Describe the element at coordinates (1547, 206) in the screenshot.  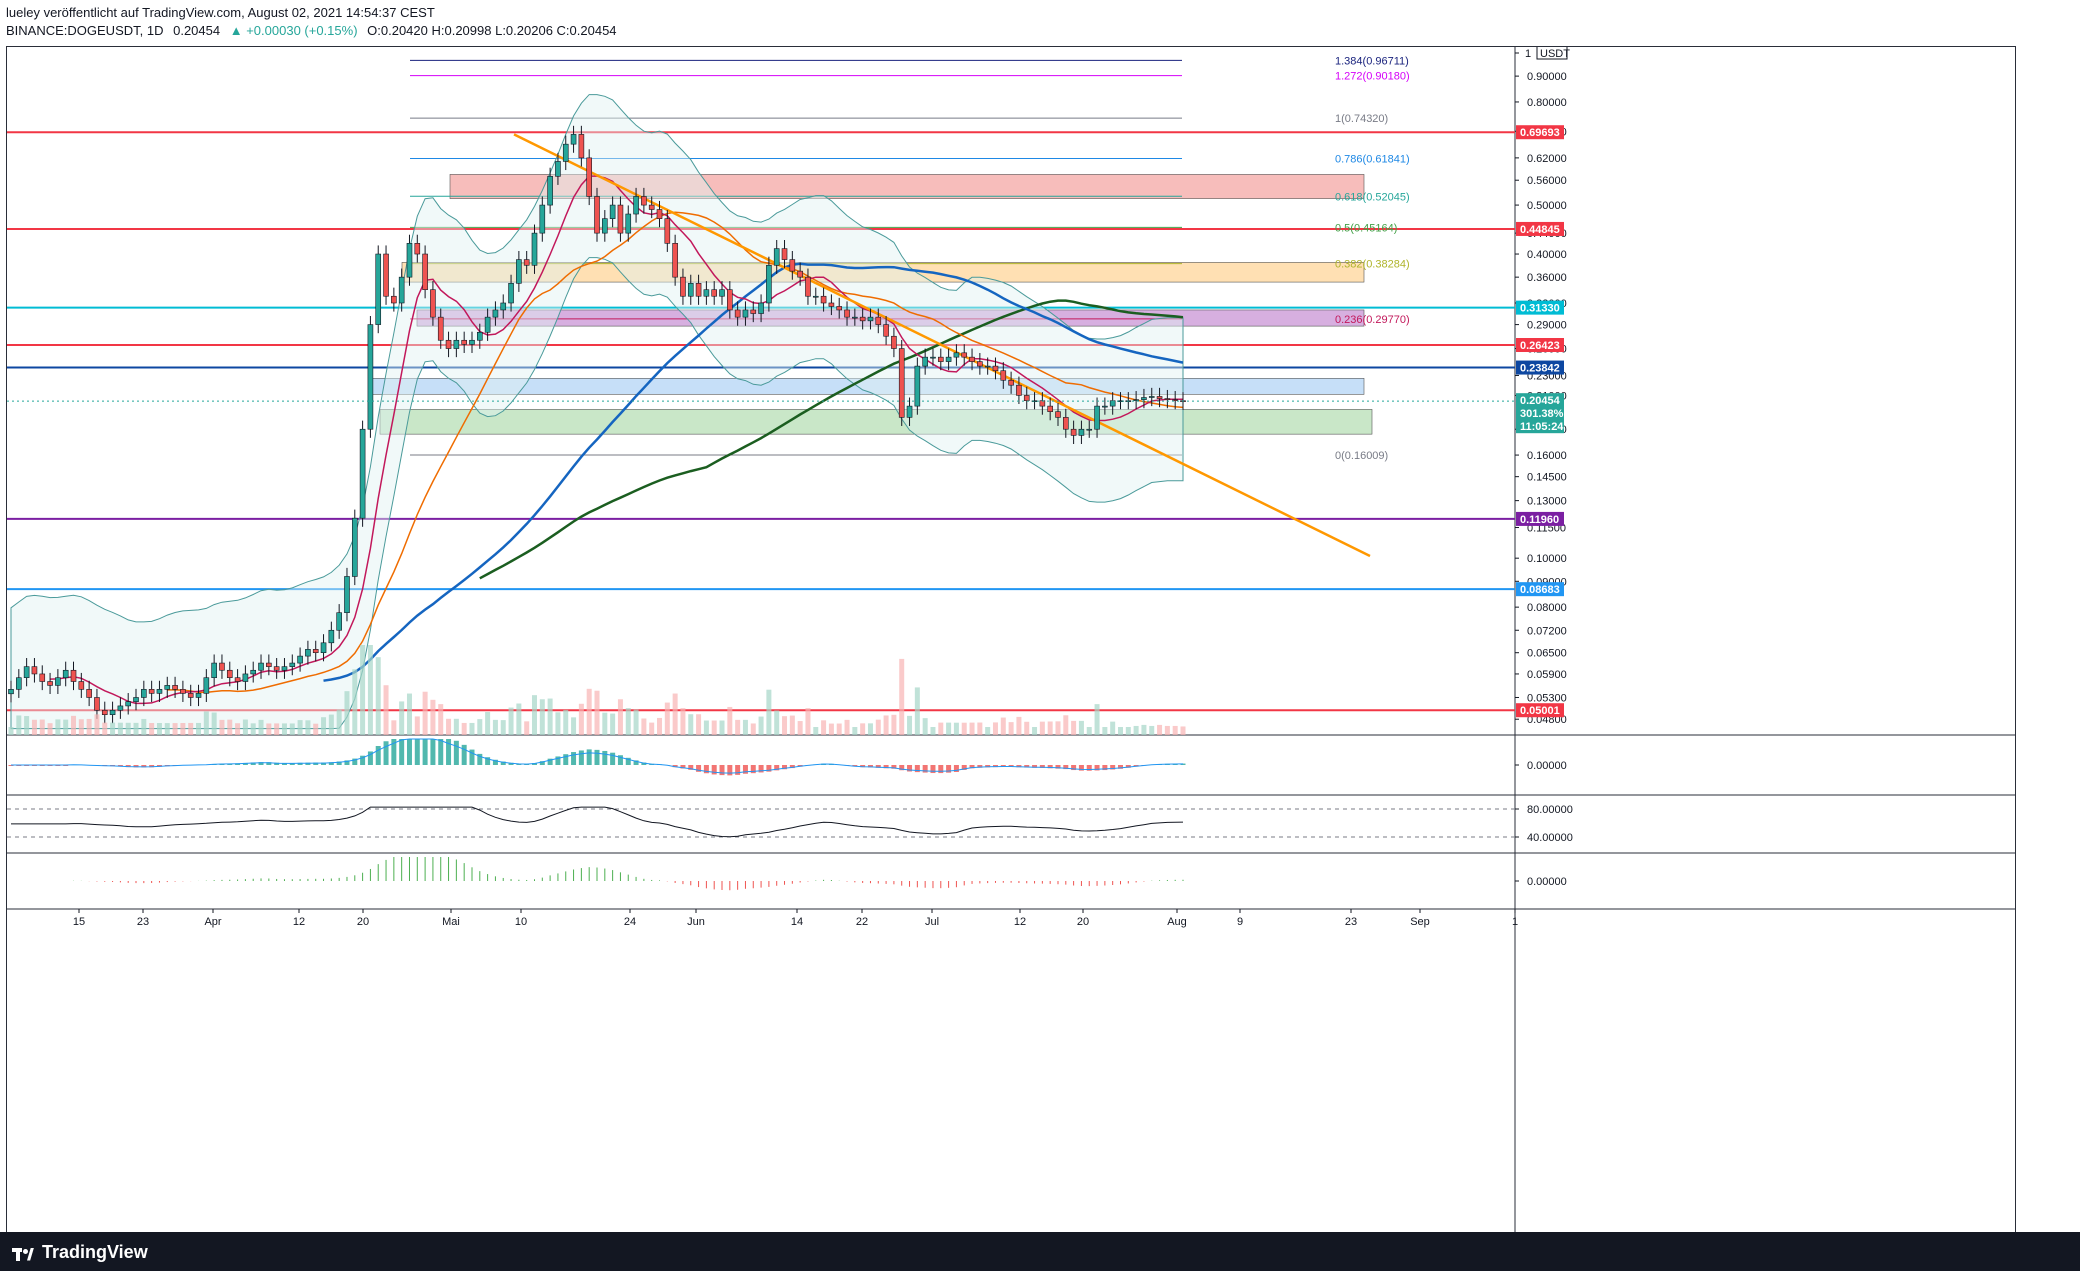
I see `y-tick-label-6: 0.50000` at that location.